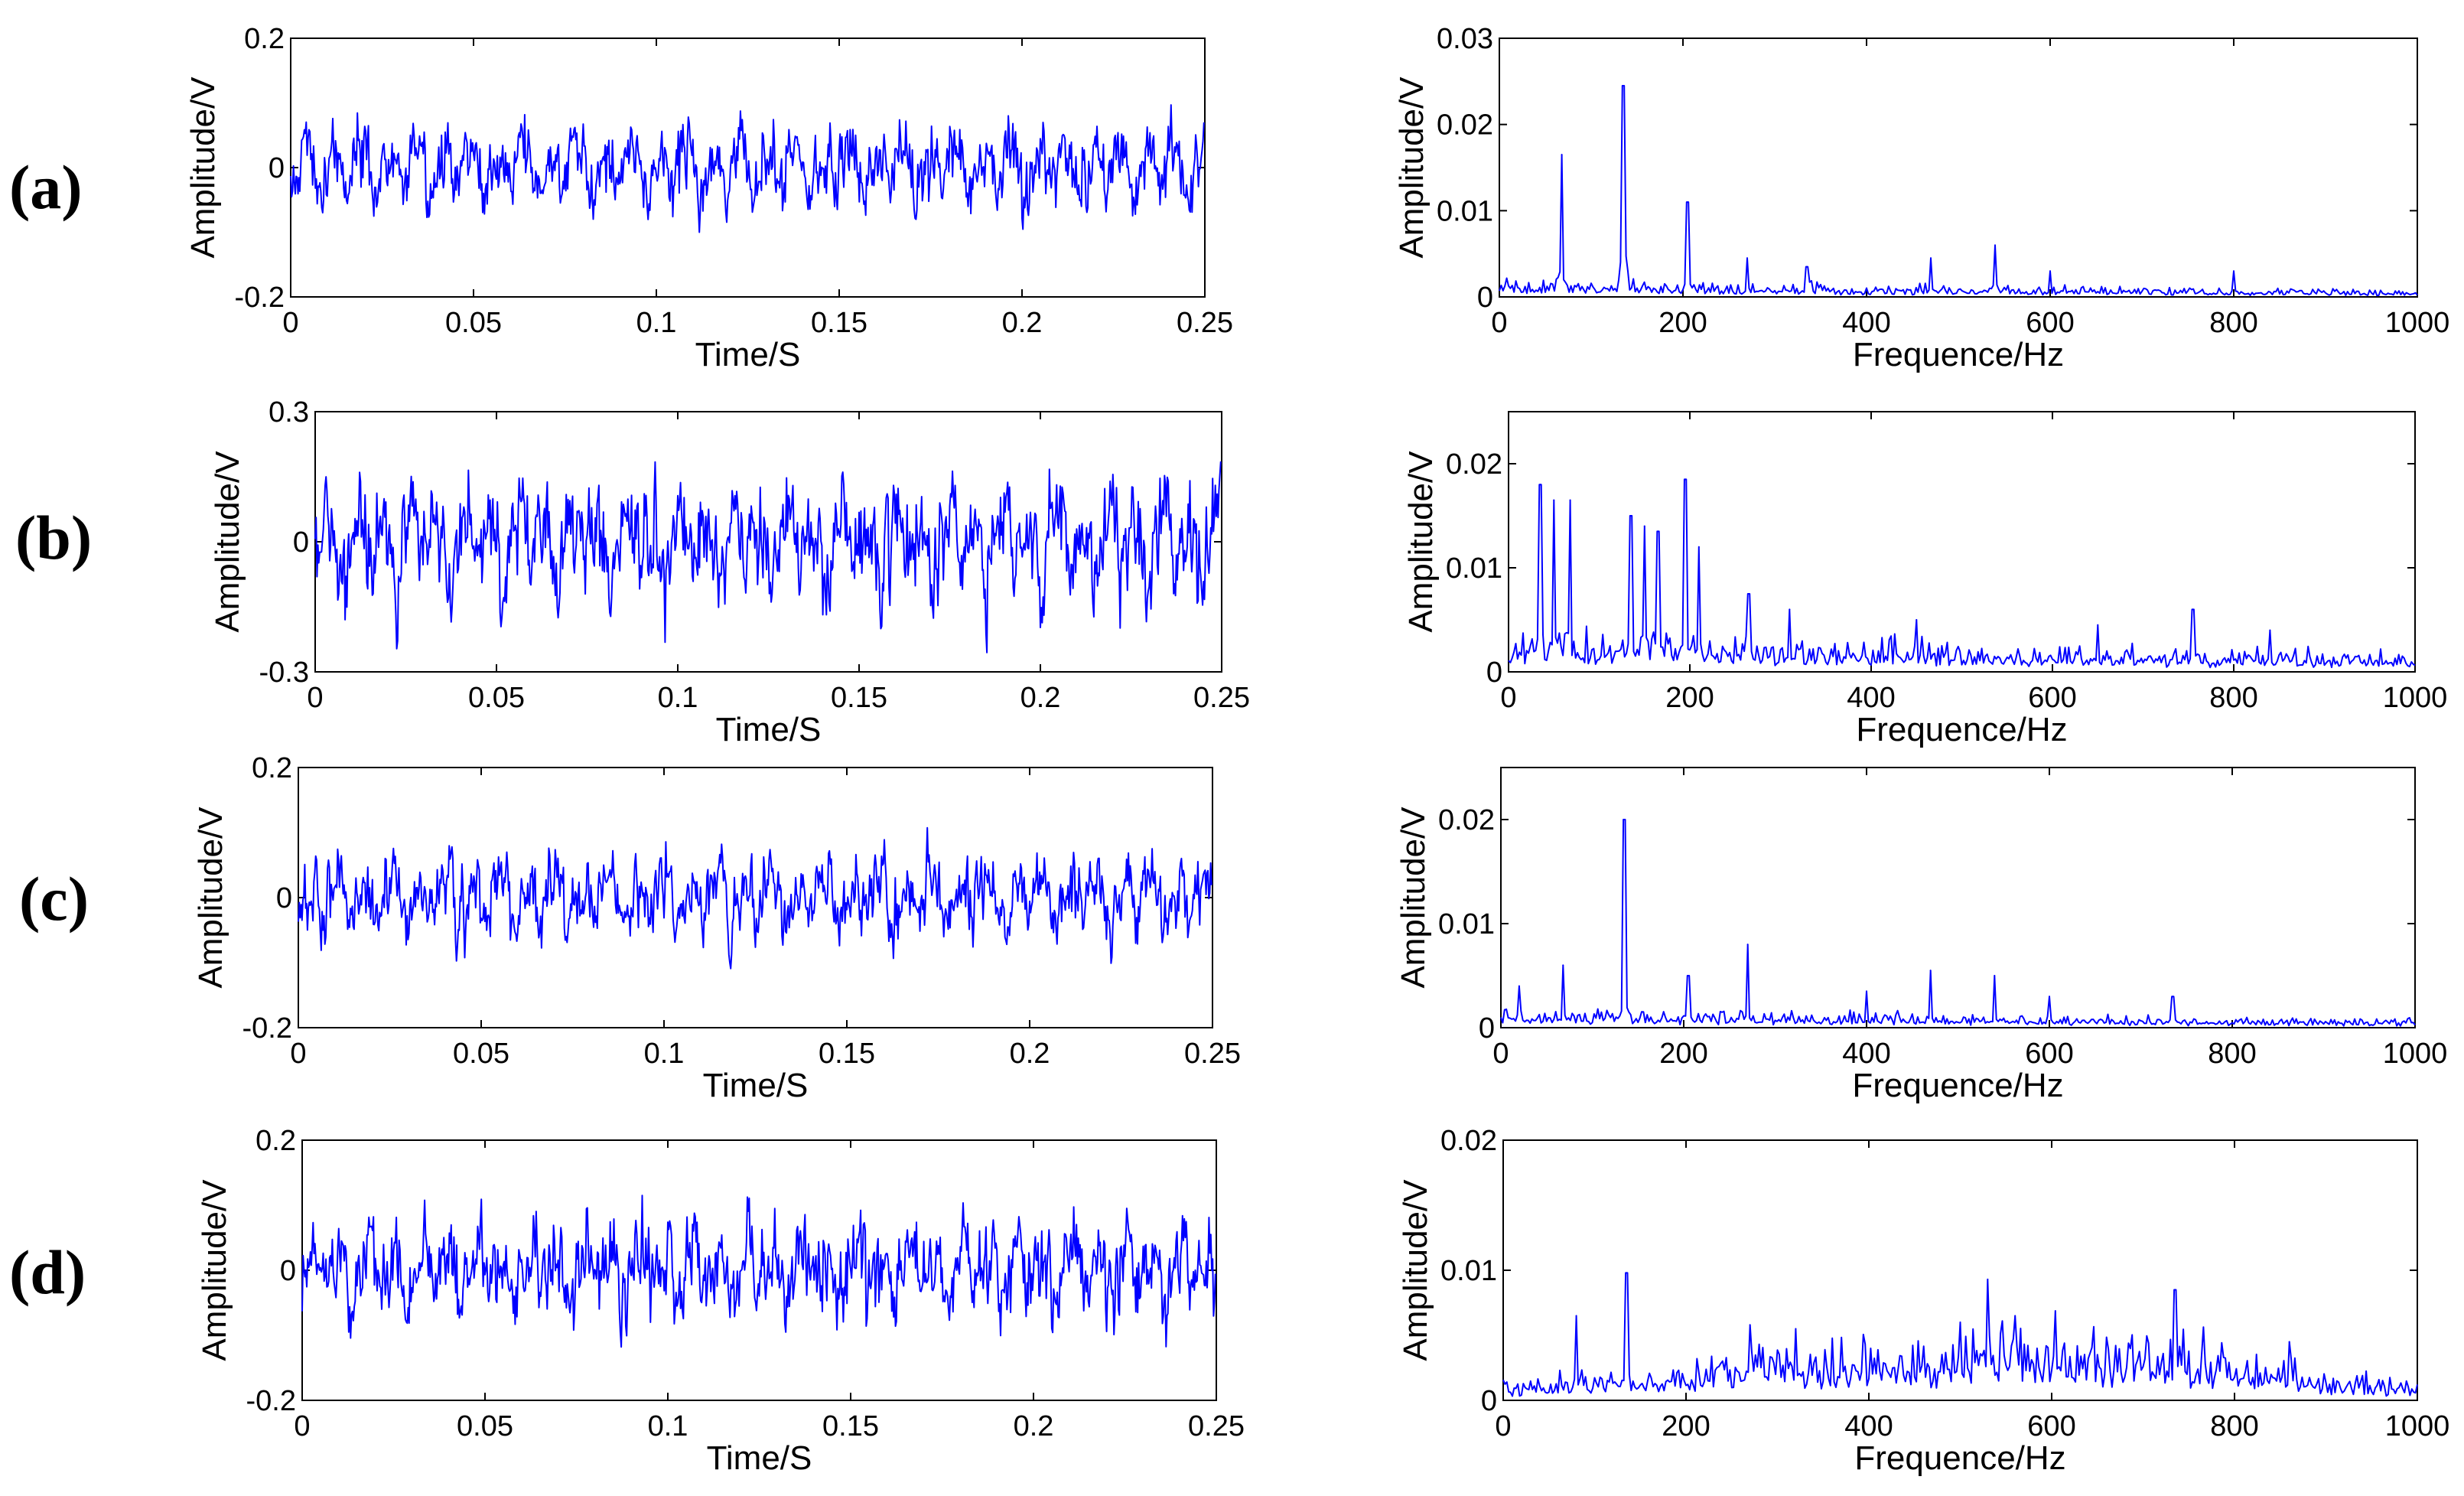  Describe the element at coordinates (1958, 923) in the screenshot. I see `spectrum-line` at that location.